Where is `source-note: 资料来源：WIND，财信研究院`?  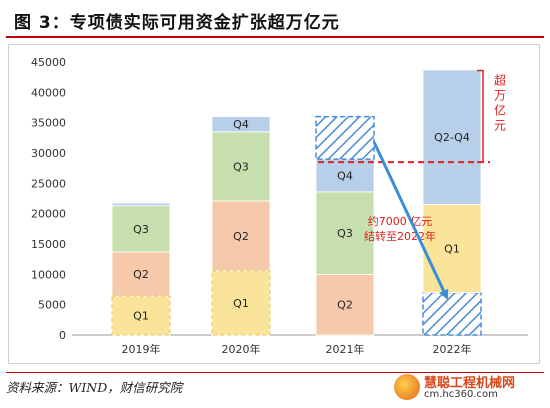
source-note: 资料来源：WIND，财信研究院 is located at coordinates (275, 384).